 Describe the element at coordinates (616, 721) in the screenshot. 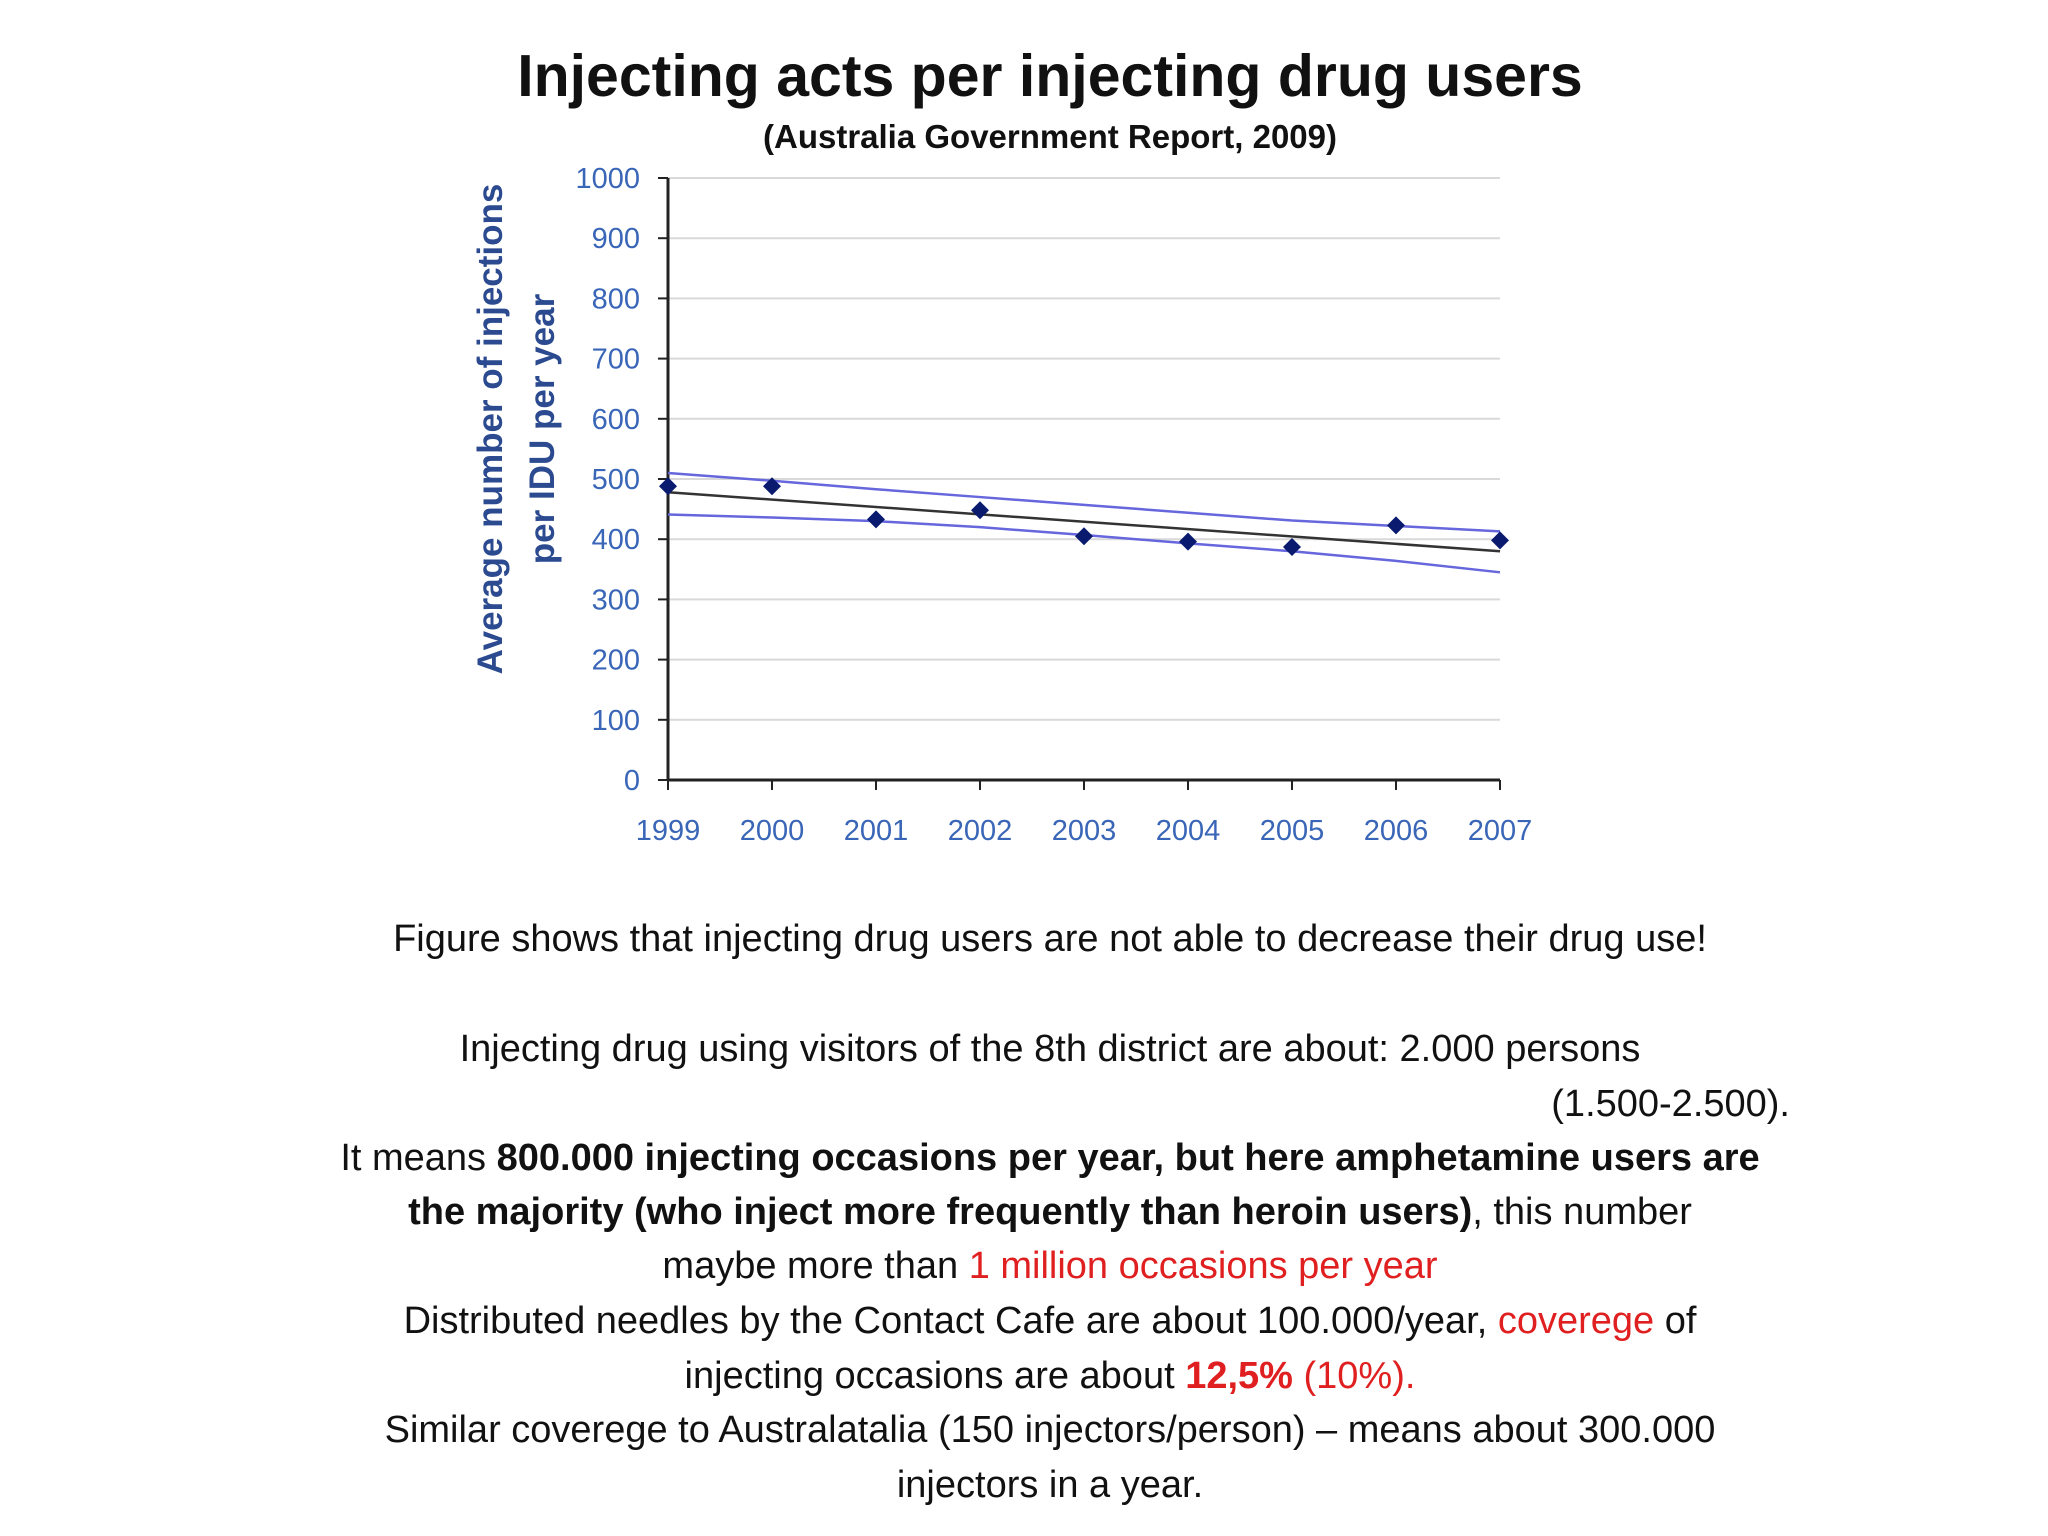

I see `y-tick-label: 100` at that location.